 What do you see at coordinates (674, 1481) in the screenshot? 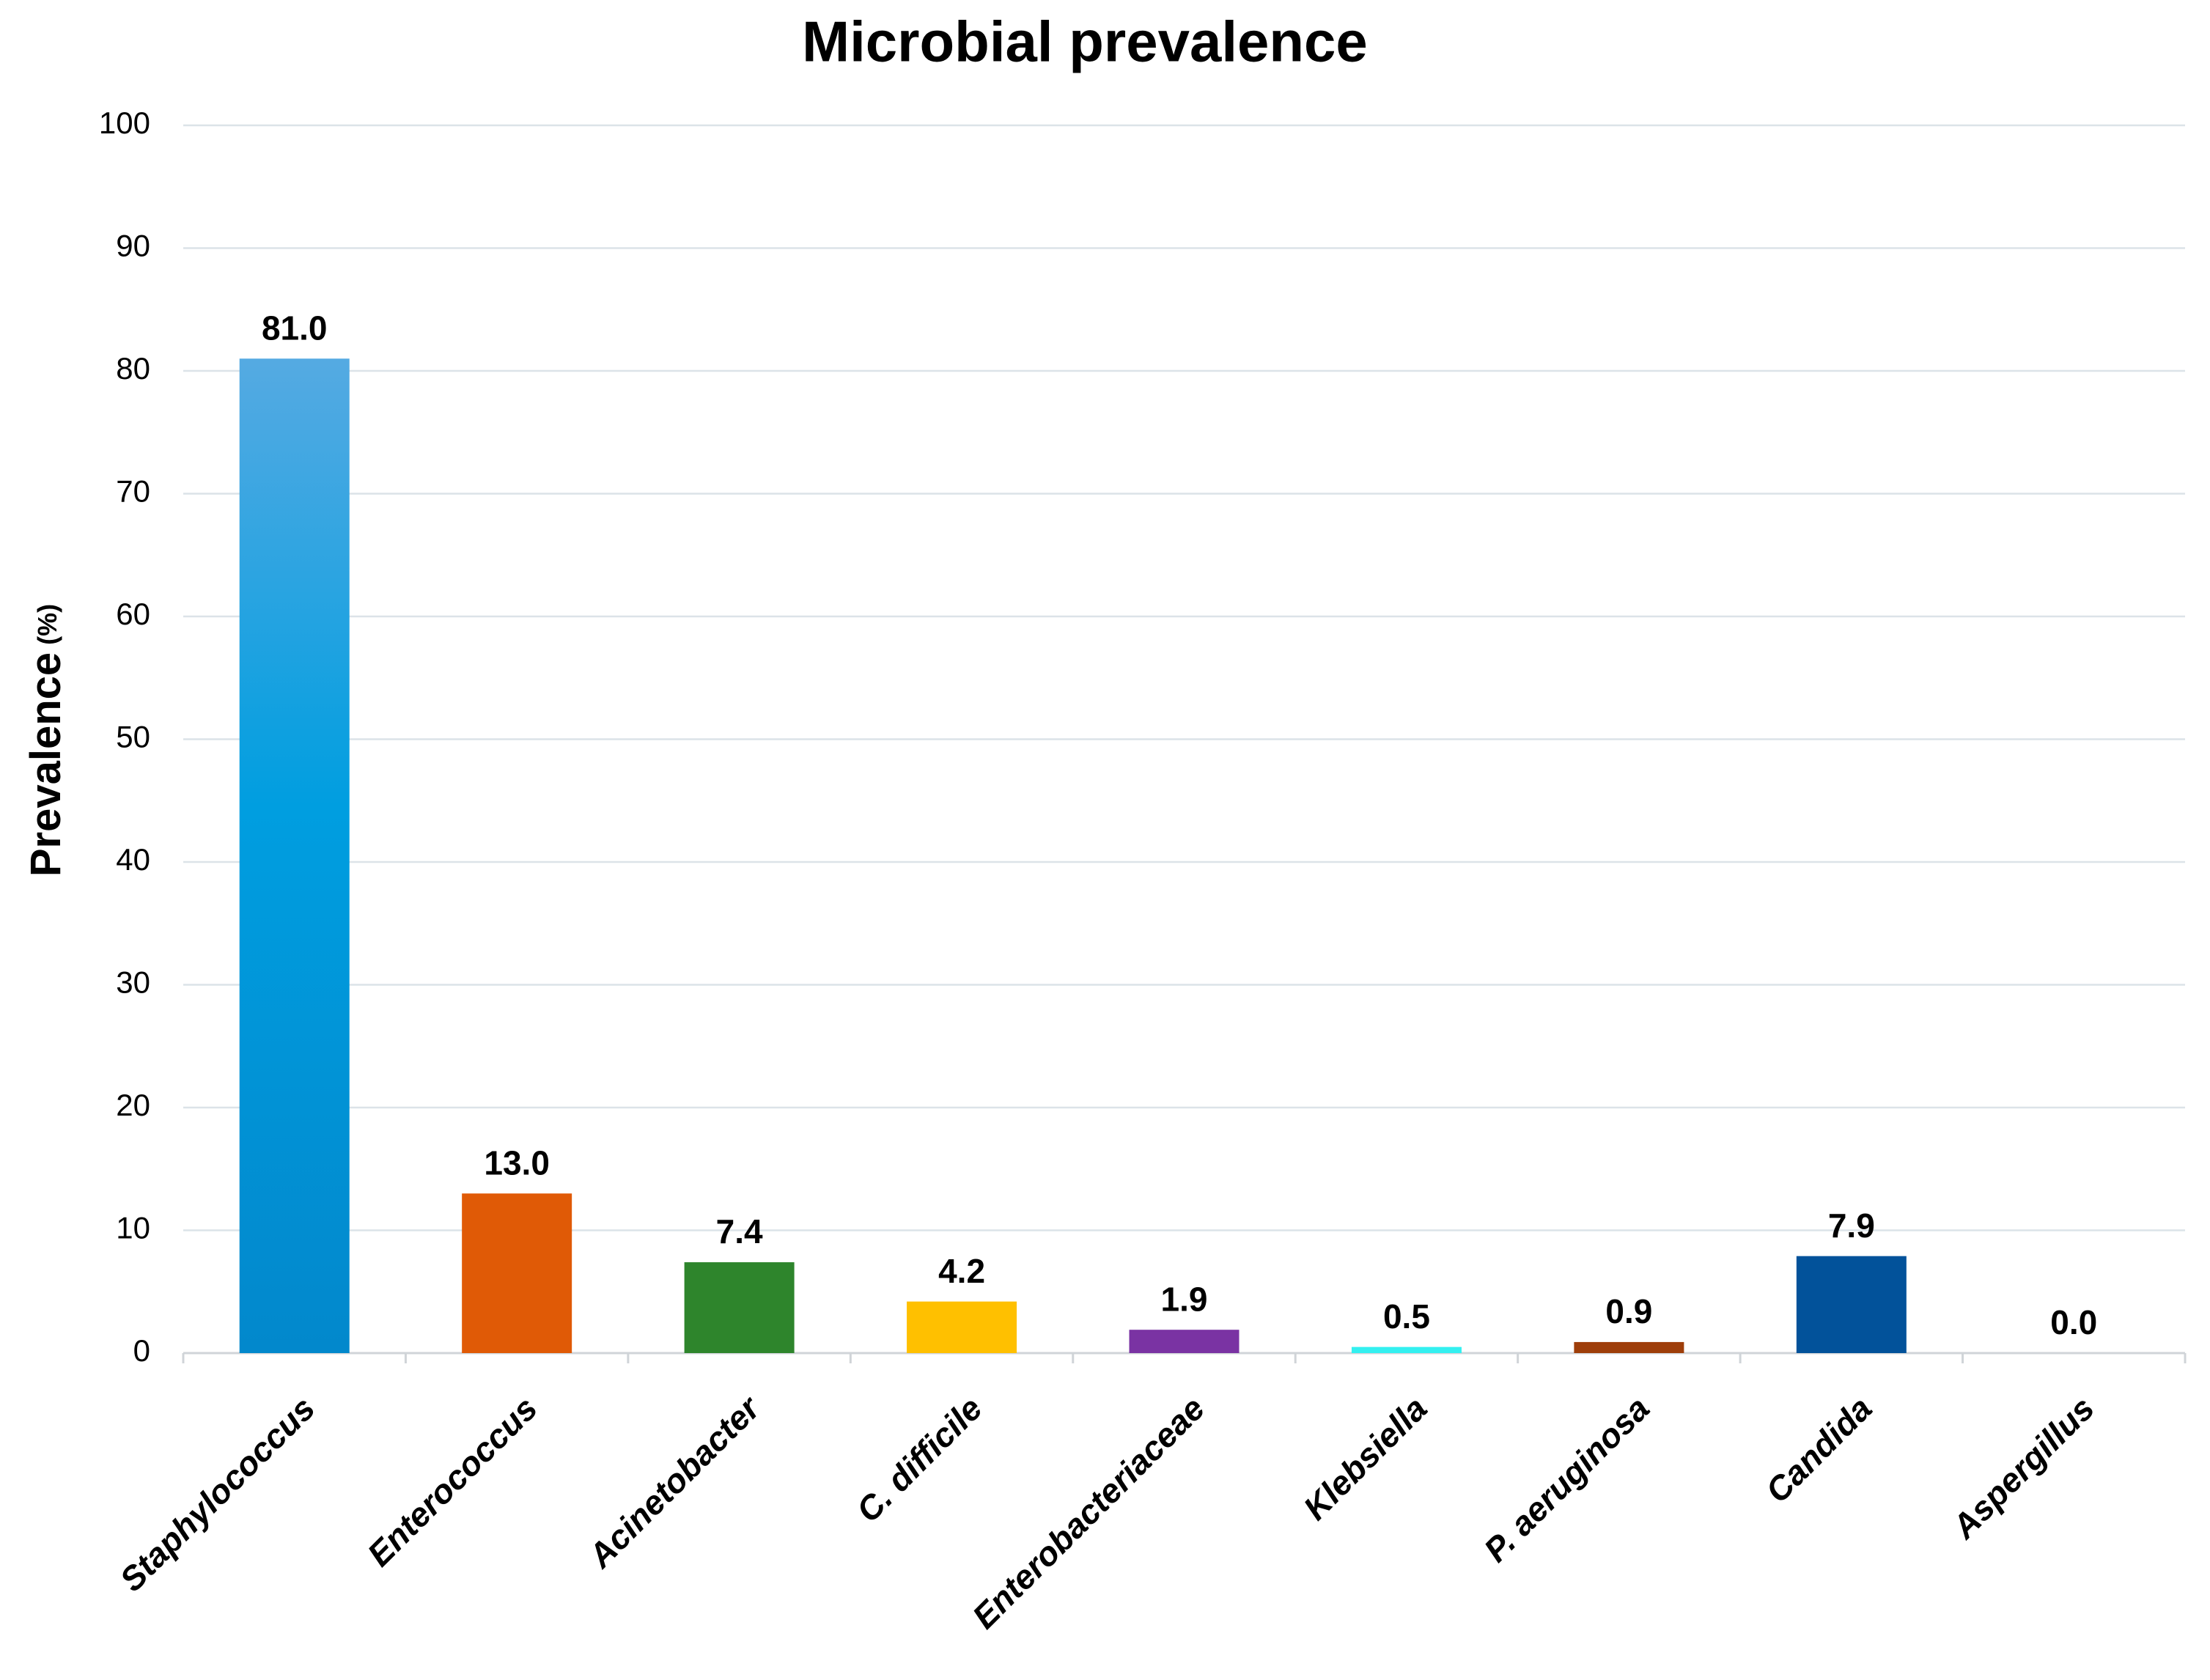
I see `x-tick-label: Acinetobacter` at bounding box center [674, 1481].